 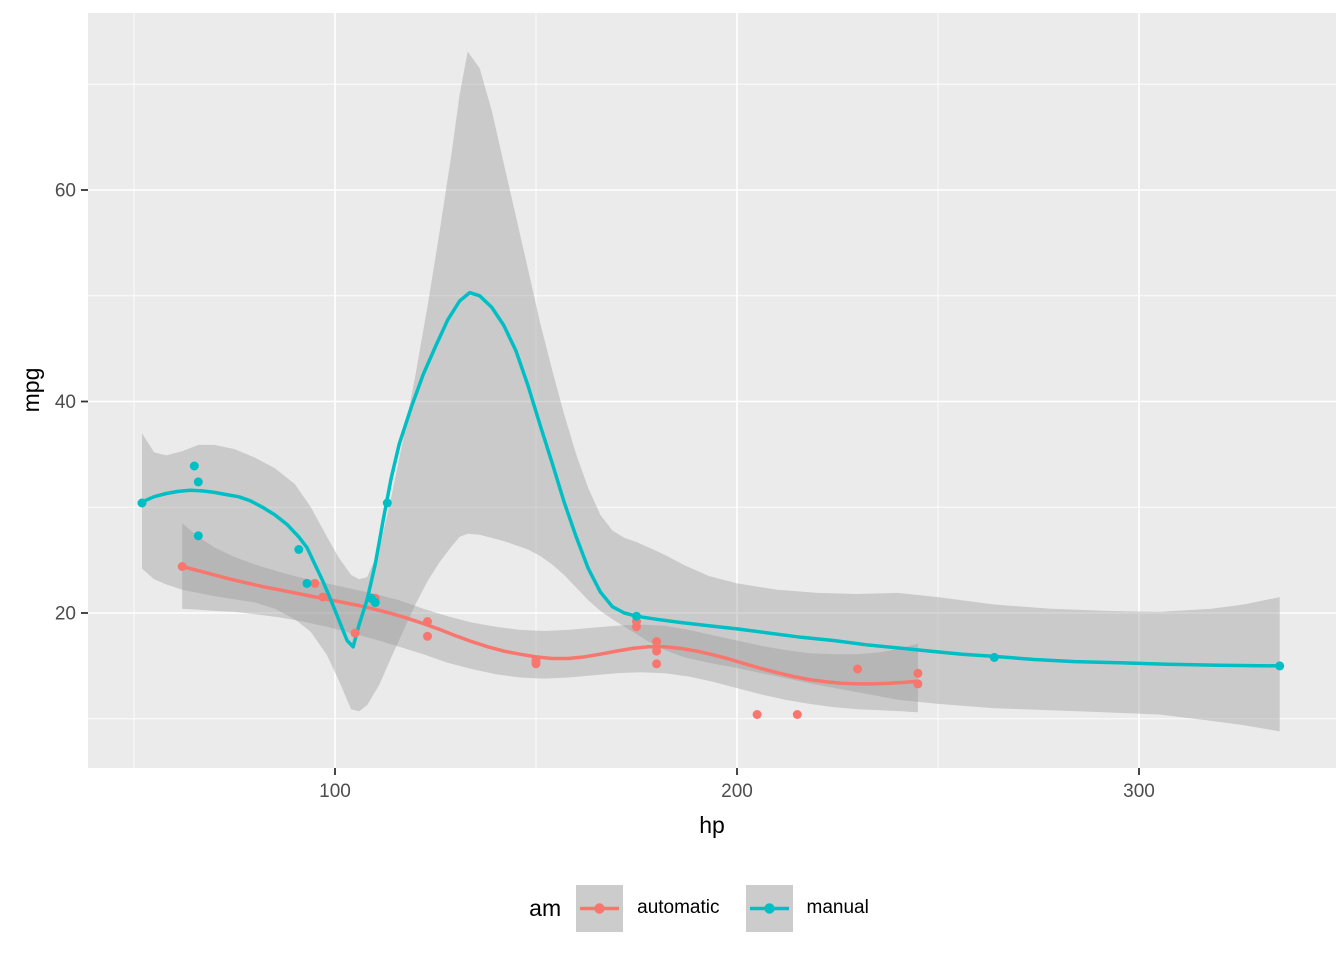 What do you see at coordinates (837, 907) in the screenshot?
I see `legend-label-manual: manual` at bounding box center [837, 907].